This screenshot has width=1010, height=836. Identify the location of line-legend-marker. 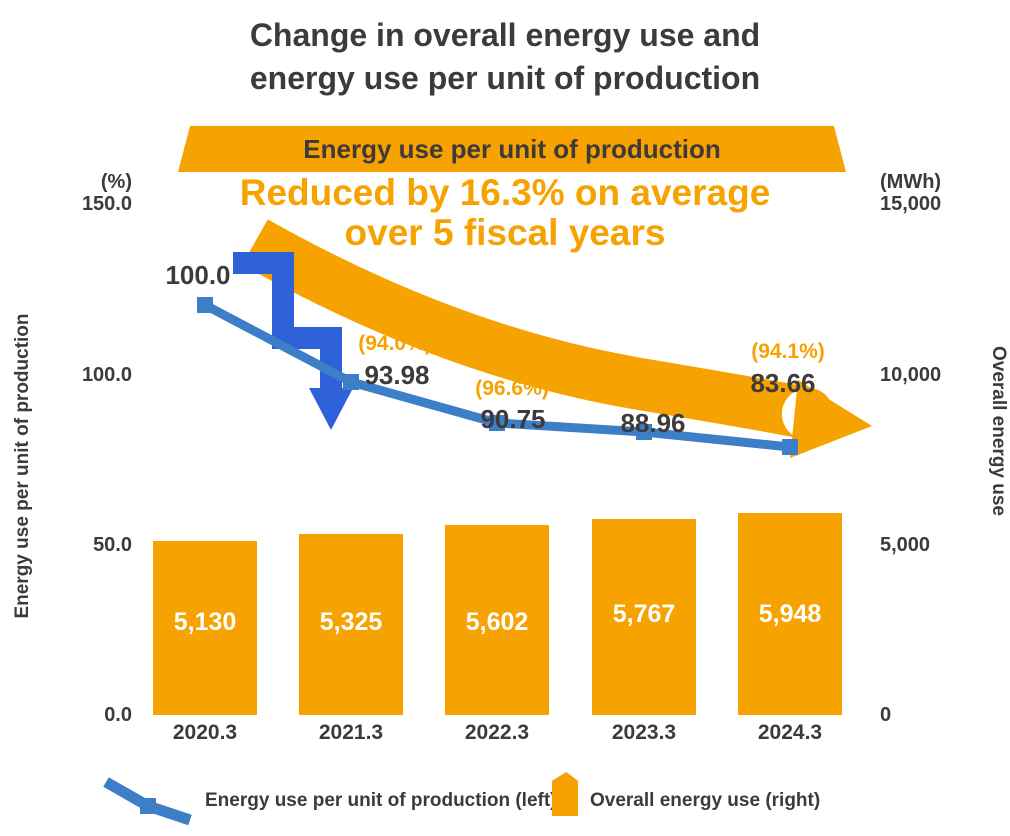
(147, 801).